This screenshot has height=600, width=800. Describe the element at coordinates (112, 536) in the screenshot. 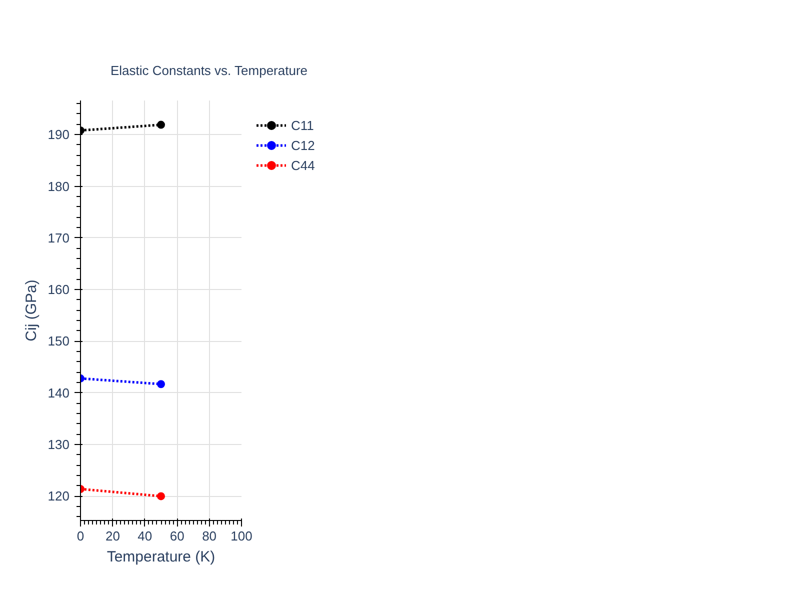

I see `x-tick-label: 20` at that location.